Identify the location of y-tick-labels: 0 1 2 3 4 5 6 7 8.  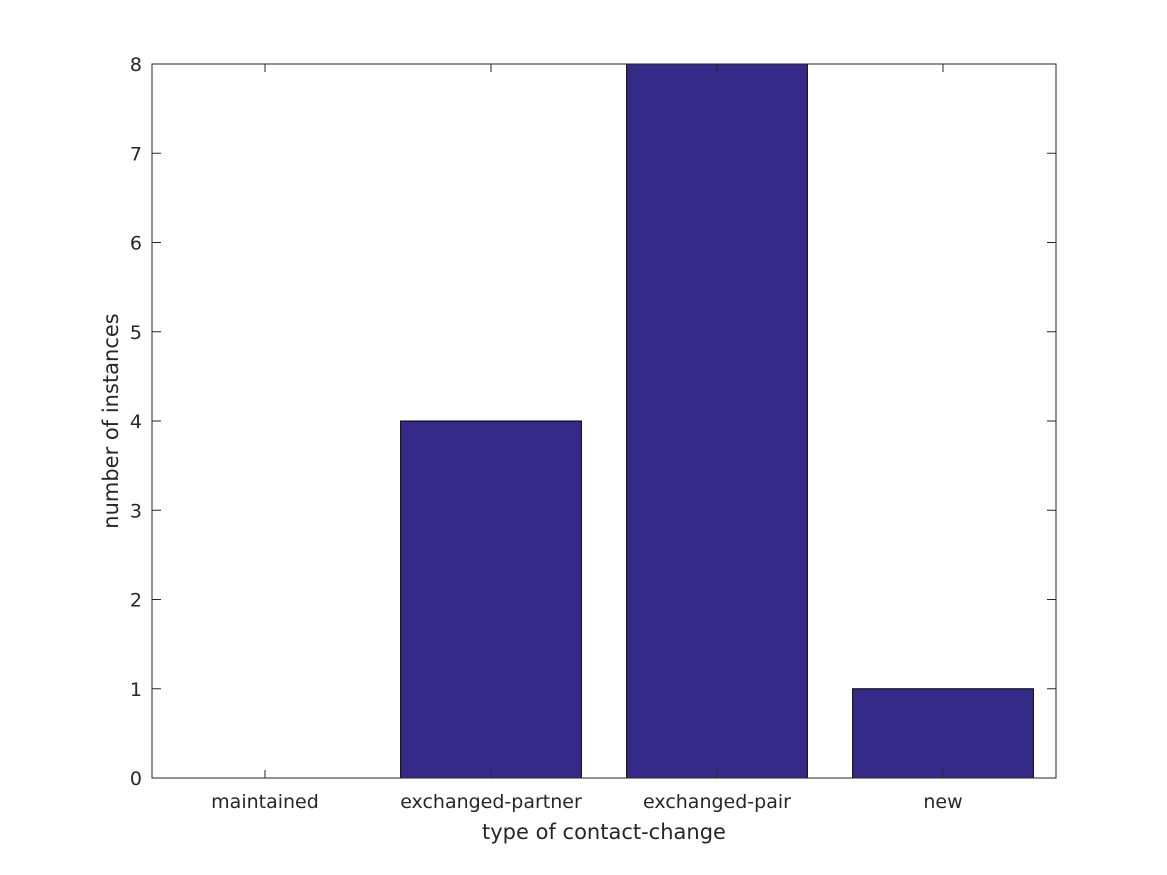
(136, 422).